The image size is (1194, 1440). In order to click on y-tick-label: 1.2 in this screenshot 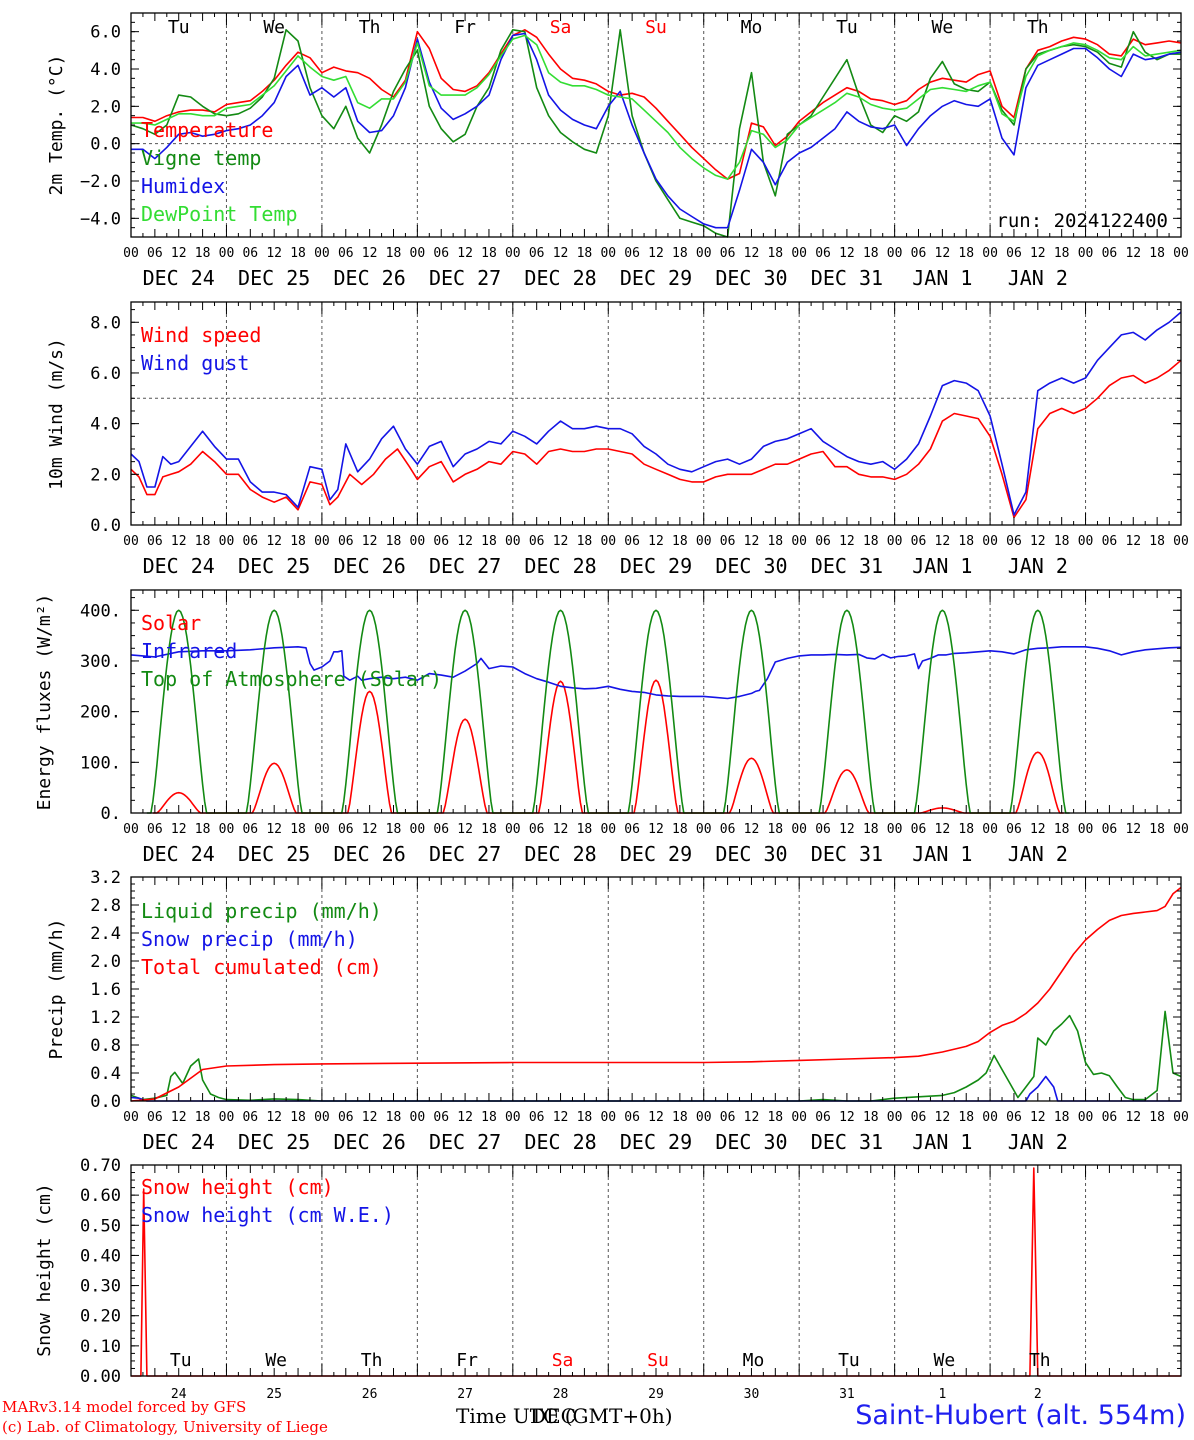, I will do `click(105, 1018)`.